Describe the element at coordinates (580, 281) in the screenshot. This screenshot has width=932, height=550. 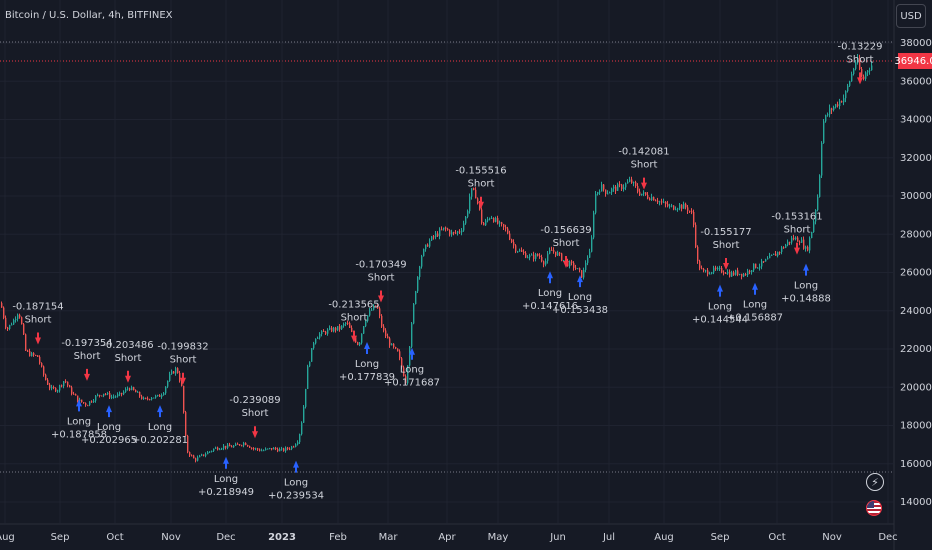
I see `long-arrow-icon` at that location.